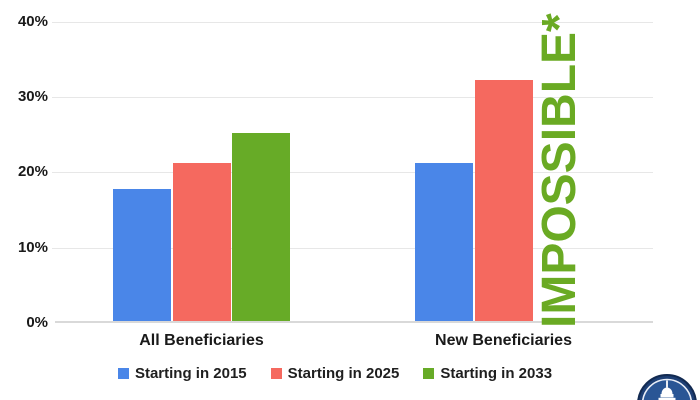  I want to click on legend-item-2025: Starting in 2025, so click(335, 373).